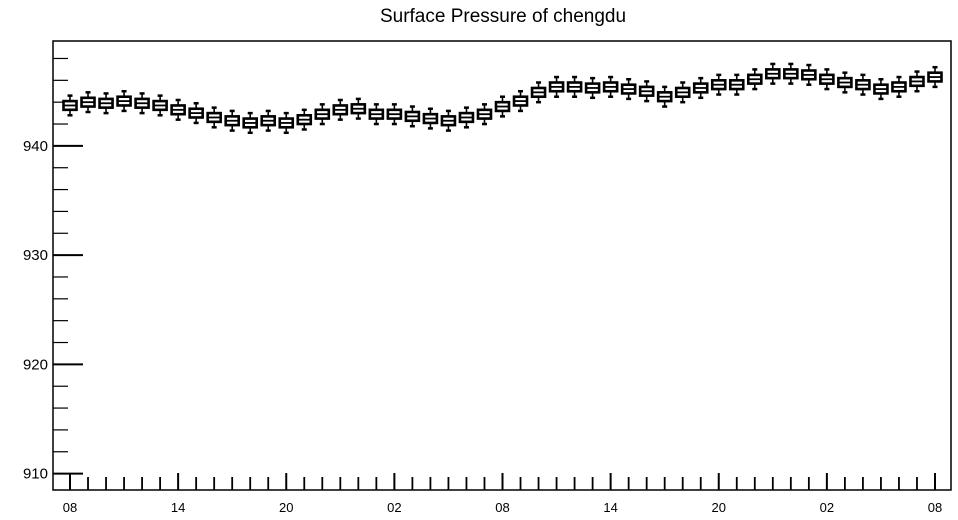 The width and height of the screenshot is (958, 520). What do you see at coordinates (502, 494) in the screenshot?
I see `x-axis: 08 14 20 02 08 14 20 02 08` at bounding box center [502, 494].